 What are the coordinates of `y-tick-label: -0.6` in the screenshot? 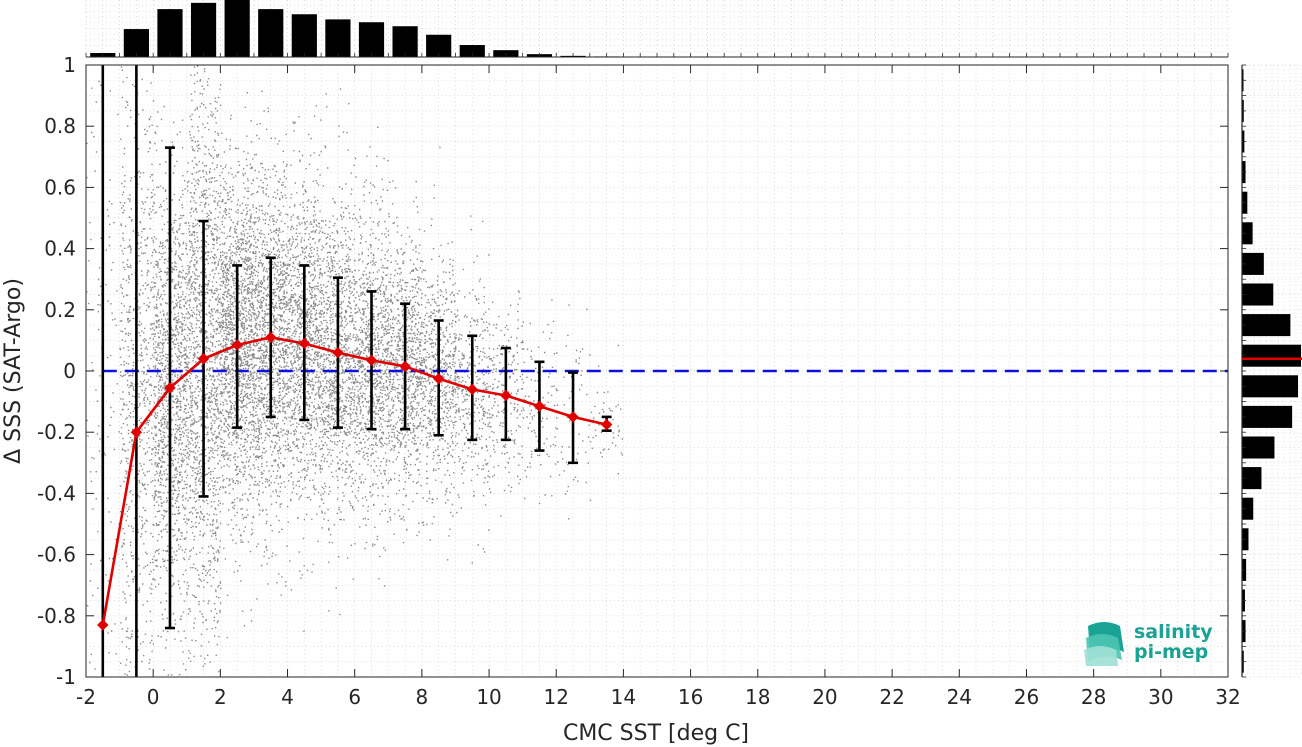 It's located at (56, 555).